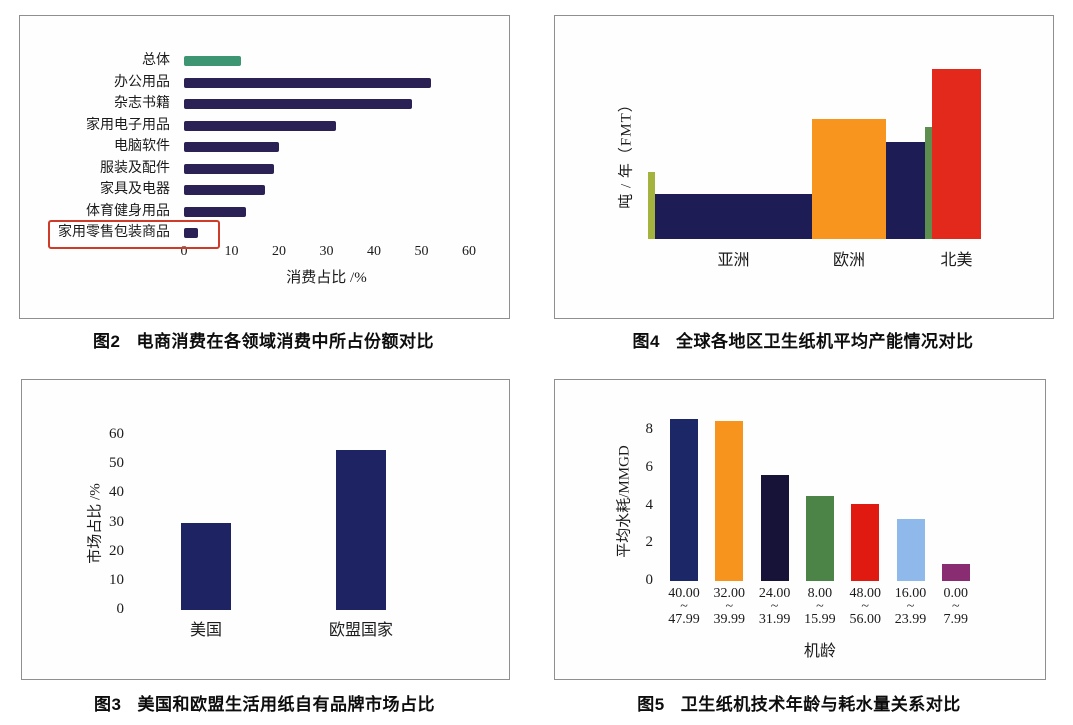  Describe the element at coordinates (956, 593) in the screenshot. I see `range-from: 0.00` at that location.